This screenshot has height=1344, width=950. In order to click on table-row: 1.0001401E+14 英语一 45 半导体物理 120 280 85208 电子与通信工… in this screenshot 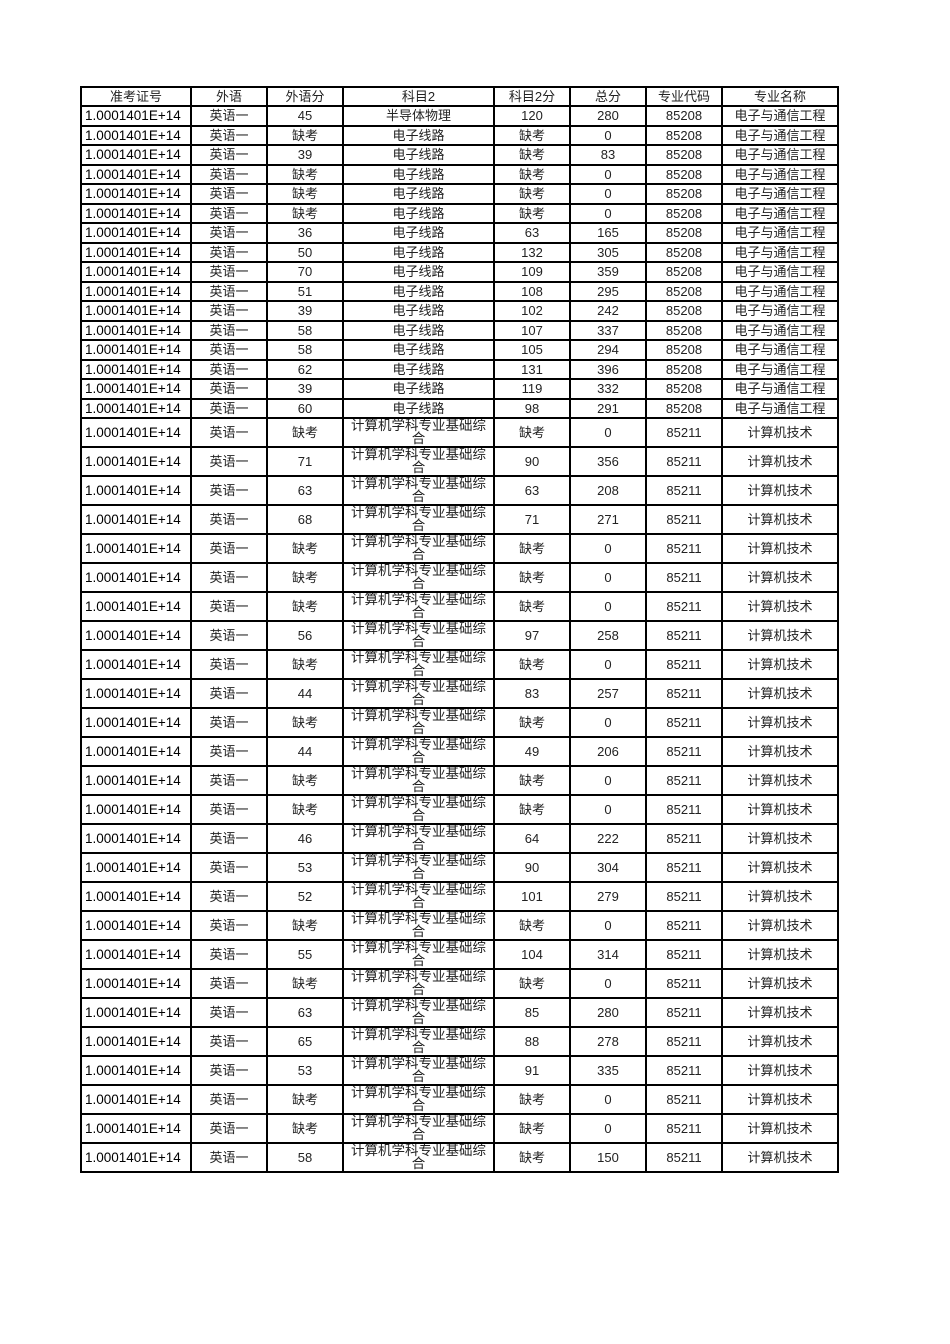, I will do `click(459, 116)`.